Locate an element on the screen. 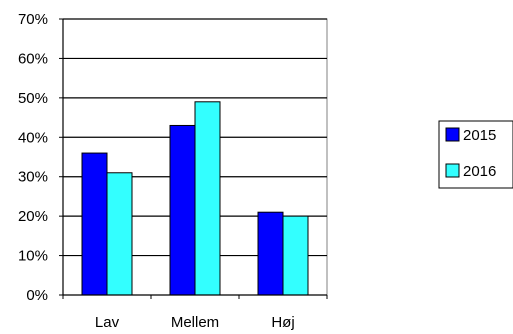 The image size is (513, 334). y-tick-label: 0% is located at coordinates (37, 295).